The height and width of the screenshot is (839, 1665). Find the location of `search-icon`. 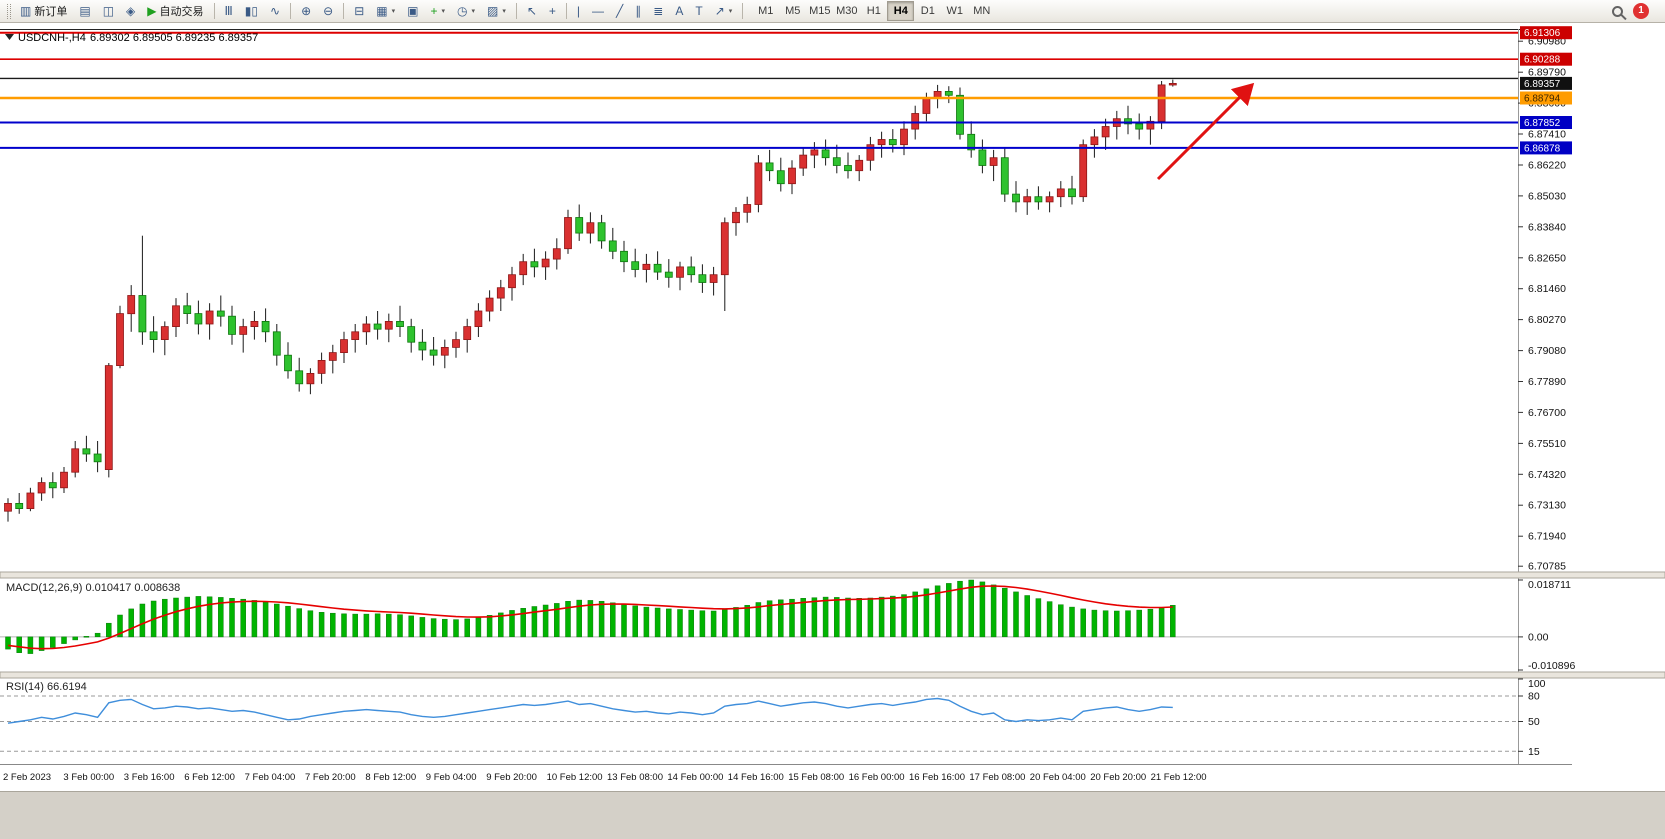

search-icon is located at coordinates (1617, 11).